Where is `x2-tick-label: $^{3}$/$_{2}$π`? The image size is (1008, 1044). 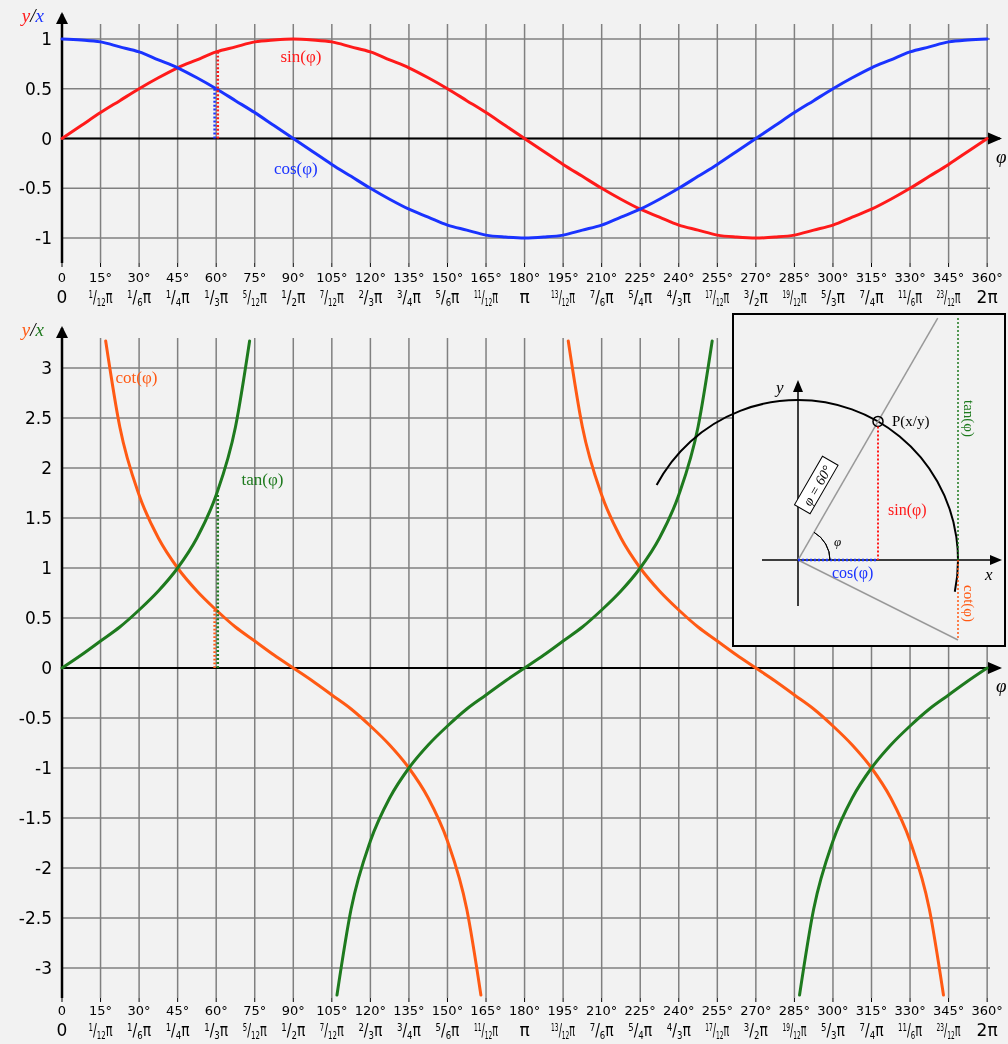
x2-tick-label: $^{3}$/$_{2}$π is located at coordinates (756, 1030).